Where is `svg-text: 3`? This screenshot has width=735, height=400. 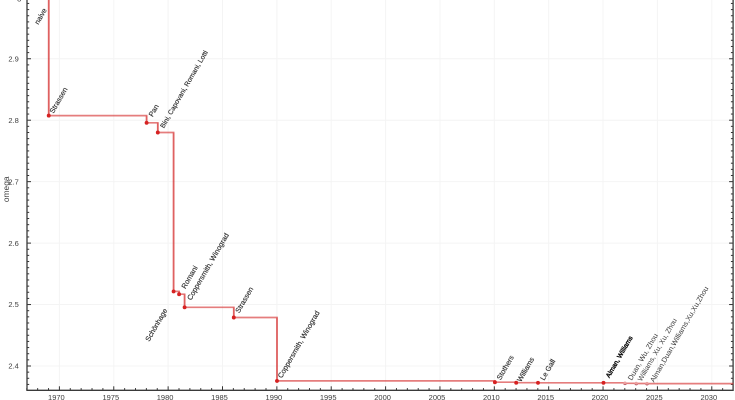 svg-text: 3 is located at coordinates (19, 2).